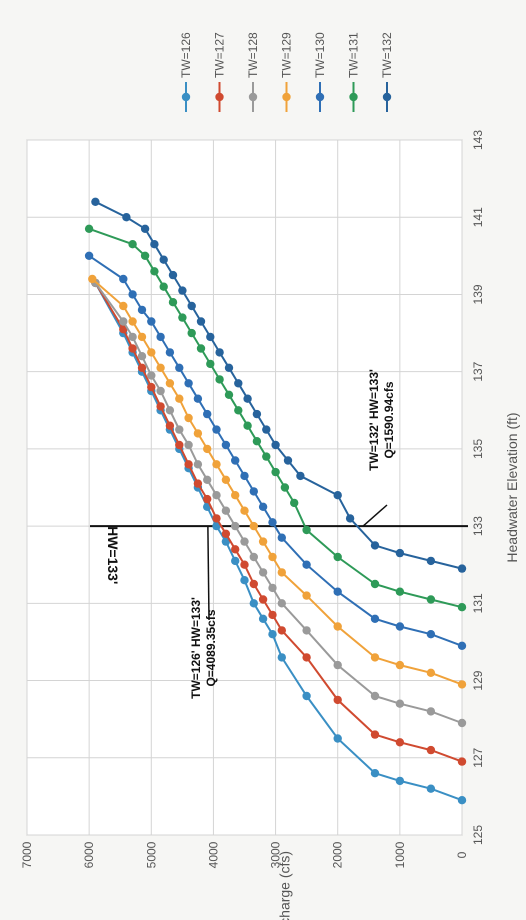  Describe the element at coordinates (220, 72) in the screenshot. I see `legend-item-TW=127: TW=127` at that location.